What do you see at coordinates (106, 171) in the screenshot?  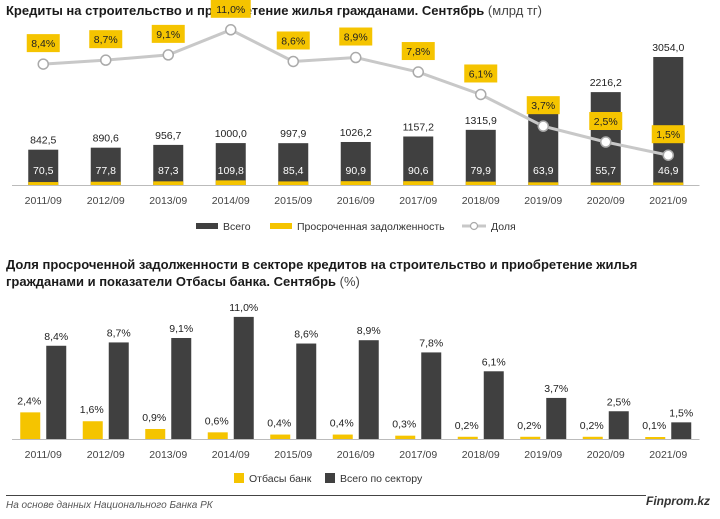 I see `chart1-label-overdue: 77,8` at bounding box center [106, 171].